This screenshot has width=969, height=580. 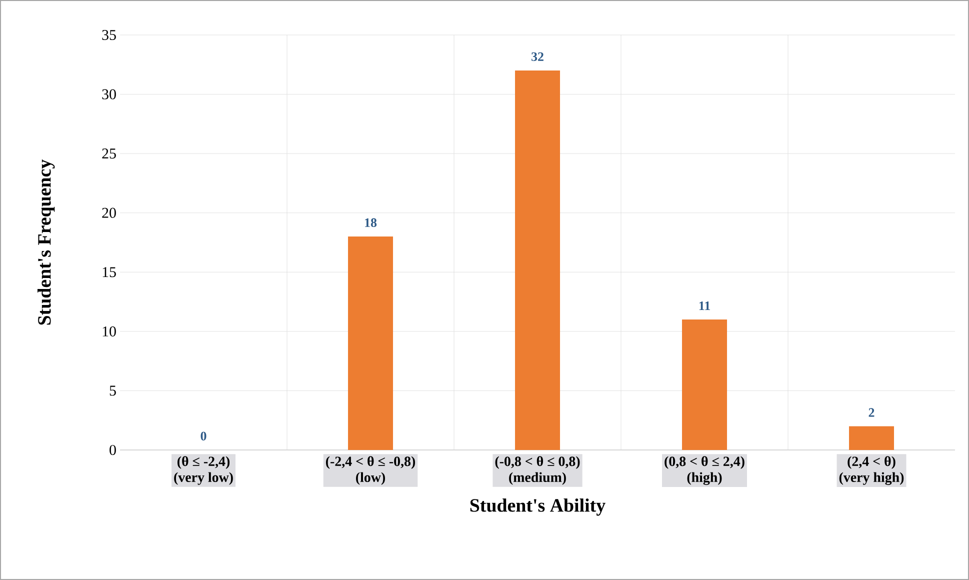 What do you see at coordinates (538, 57) in the screenshot?
I see `data-label: 32` at bounding box center [538, 57].